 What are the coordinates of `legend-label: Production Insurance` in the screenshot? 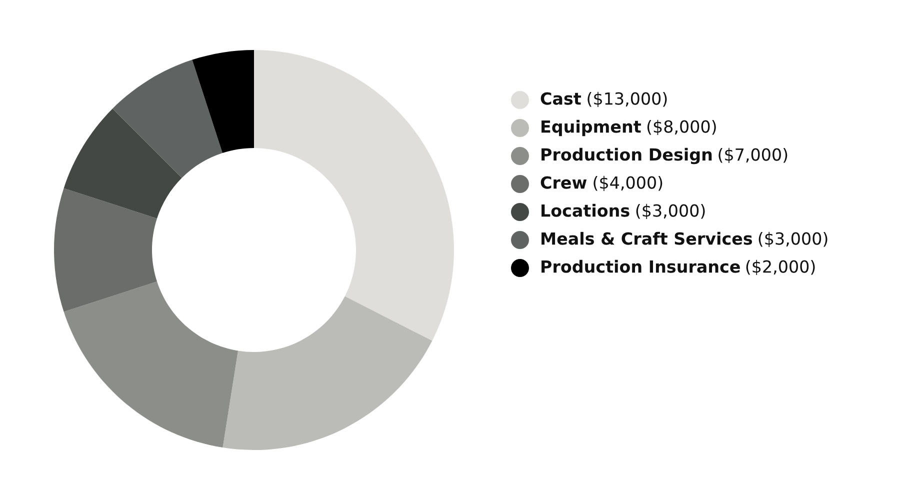 It's located at (641, 266).